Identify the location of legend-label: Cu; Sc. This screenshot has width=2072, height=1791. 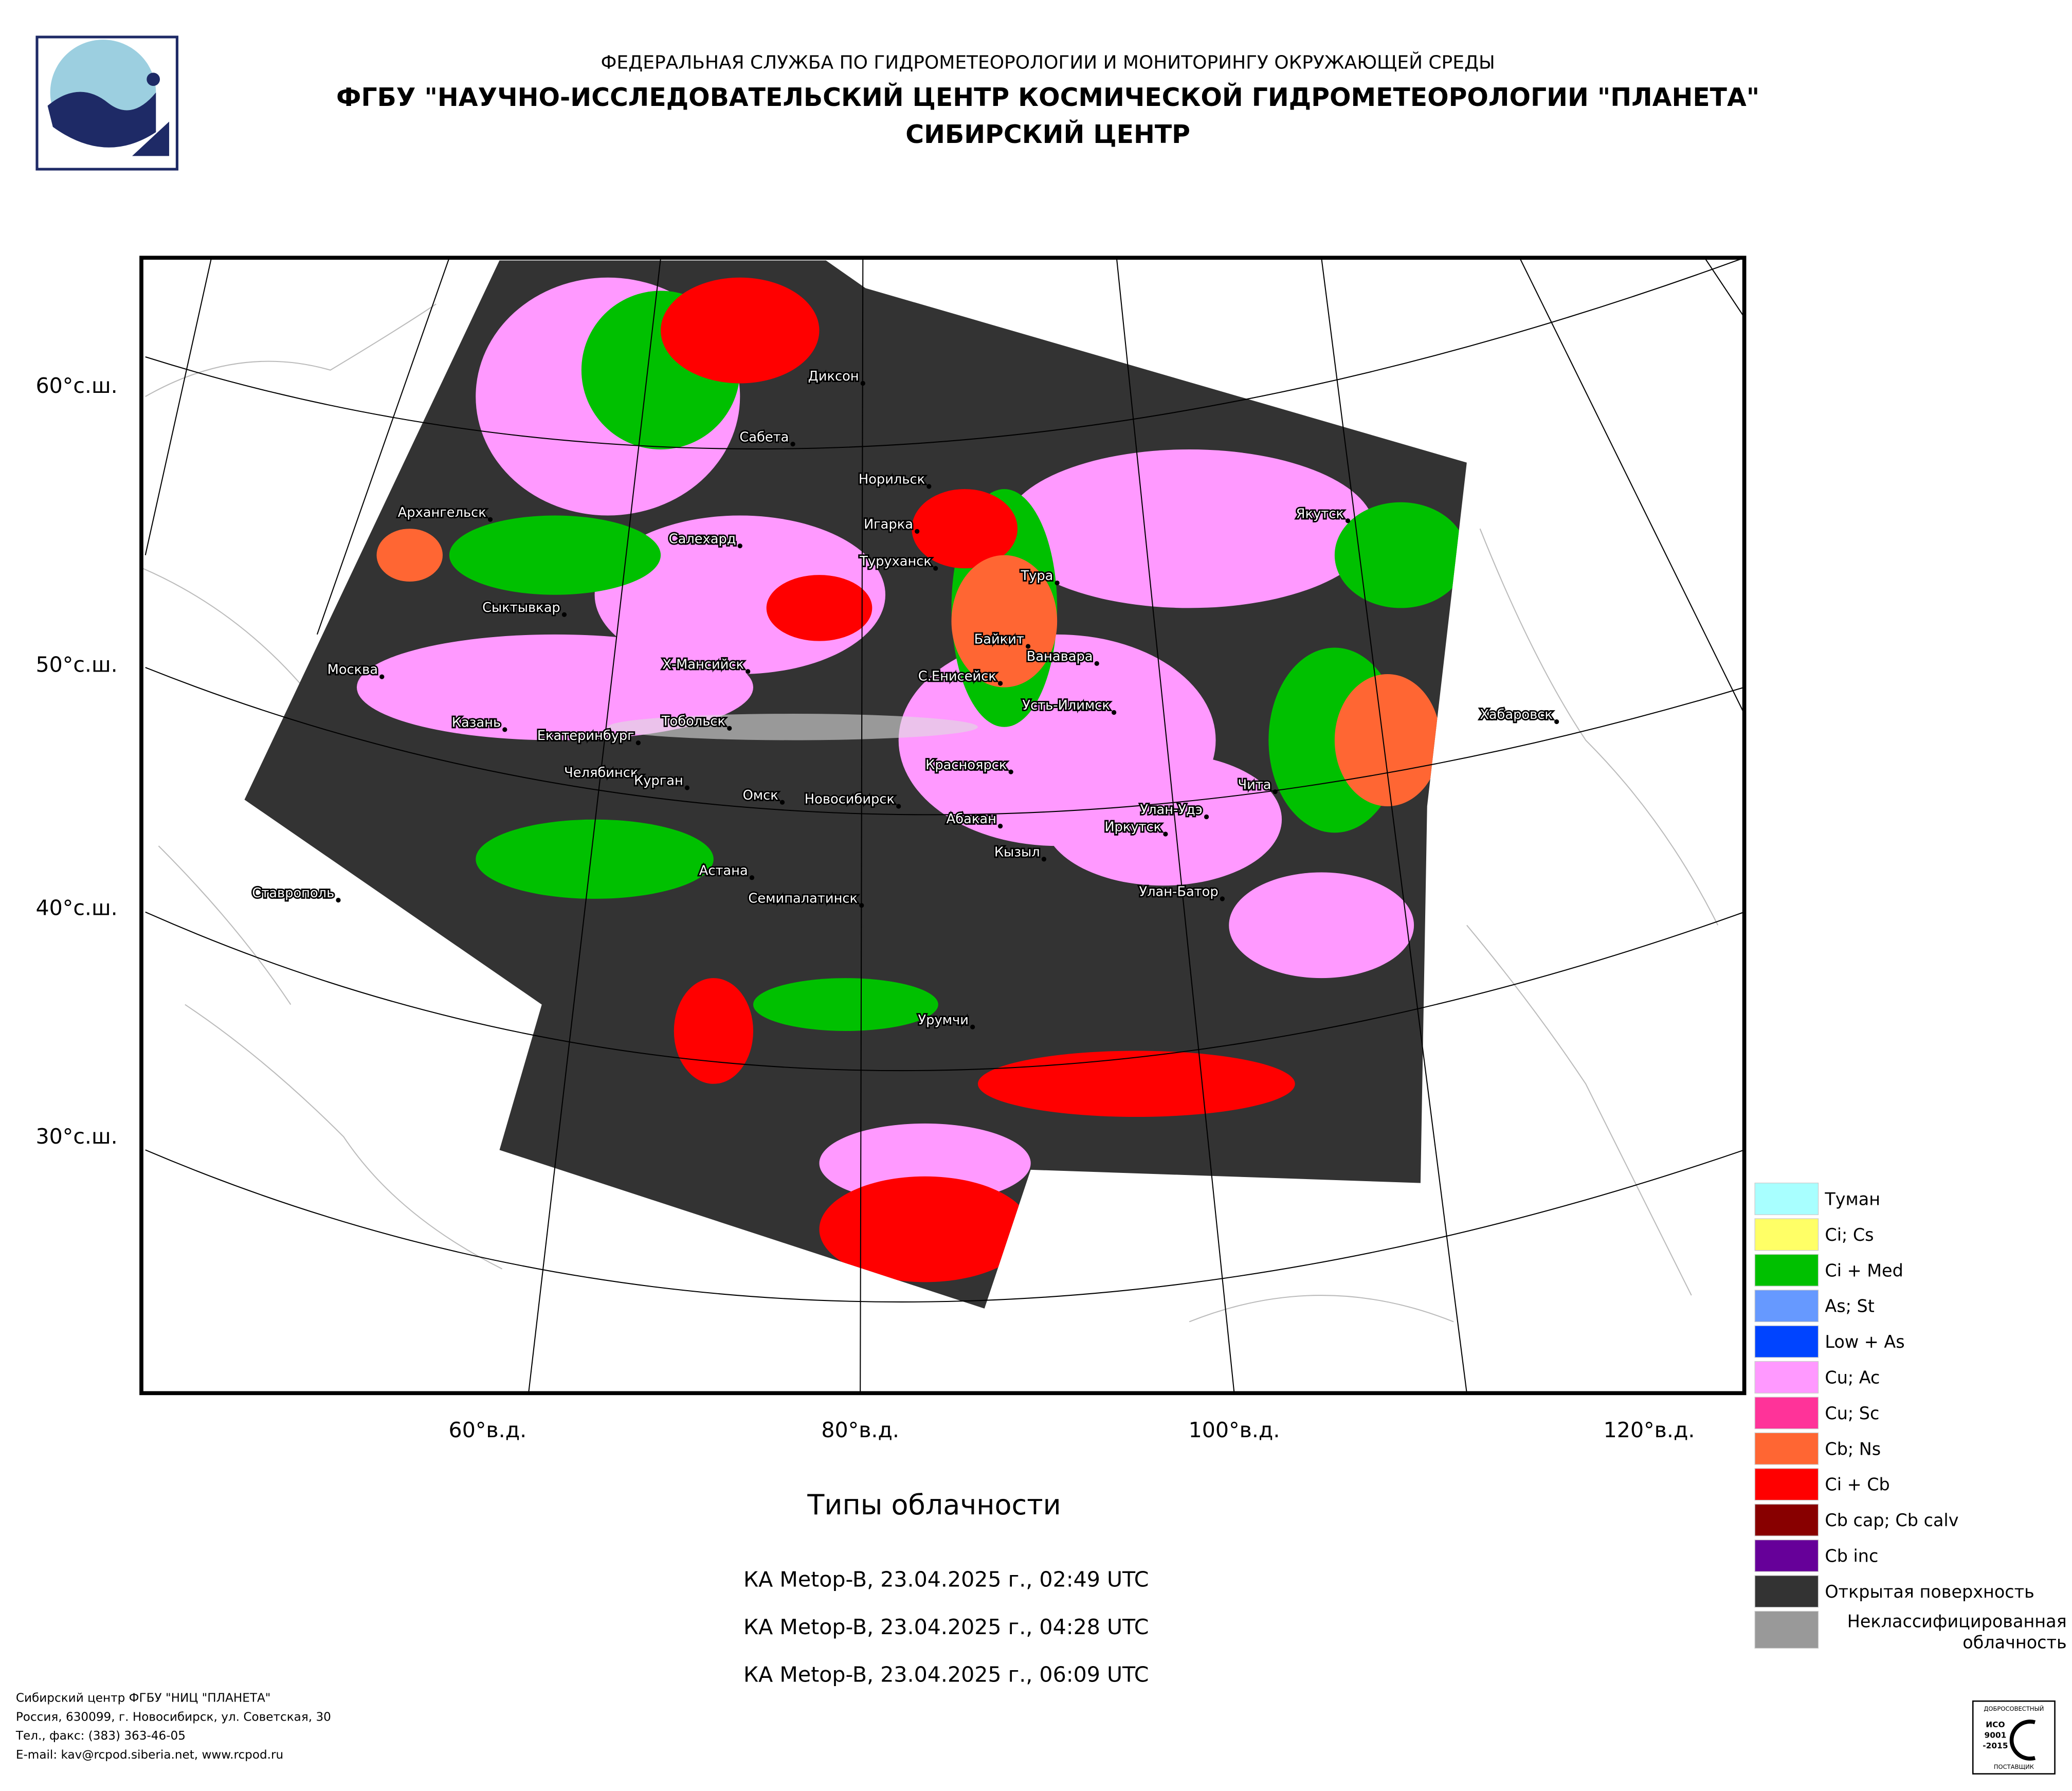
(1852, 1413).